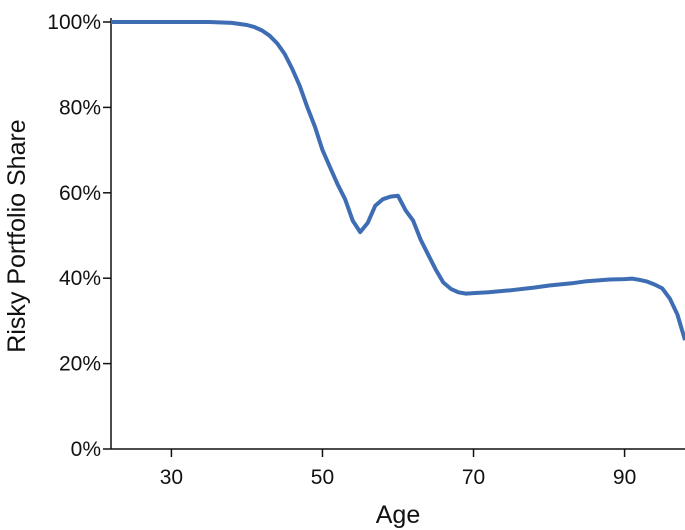 The width and height of the screenshot is (685, 530). I want to click on y-tick-label: 0%, so click(86, 449).